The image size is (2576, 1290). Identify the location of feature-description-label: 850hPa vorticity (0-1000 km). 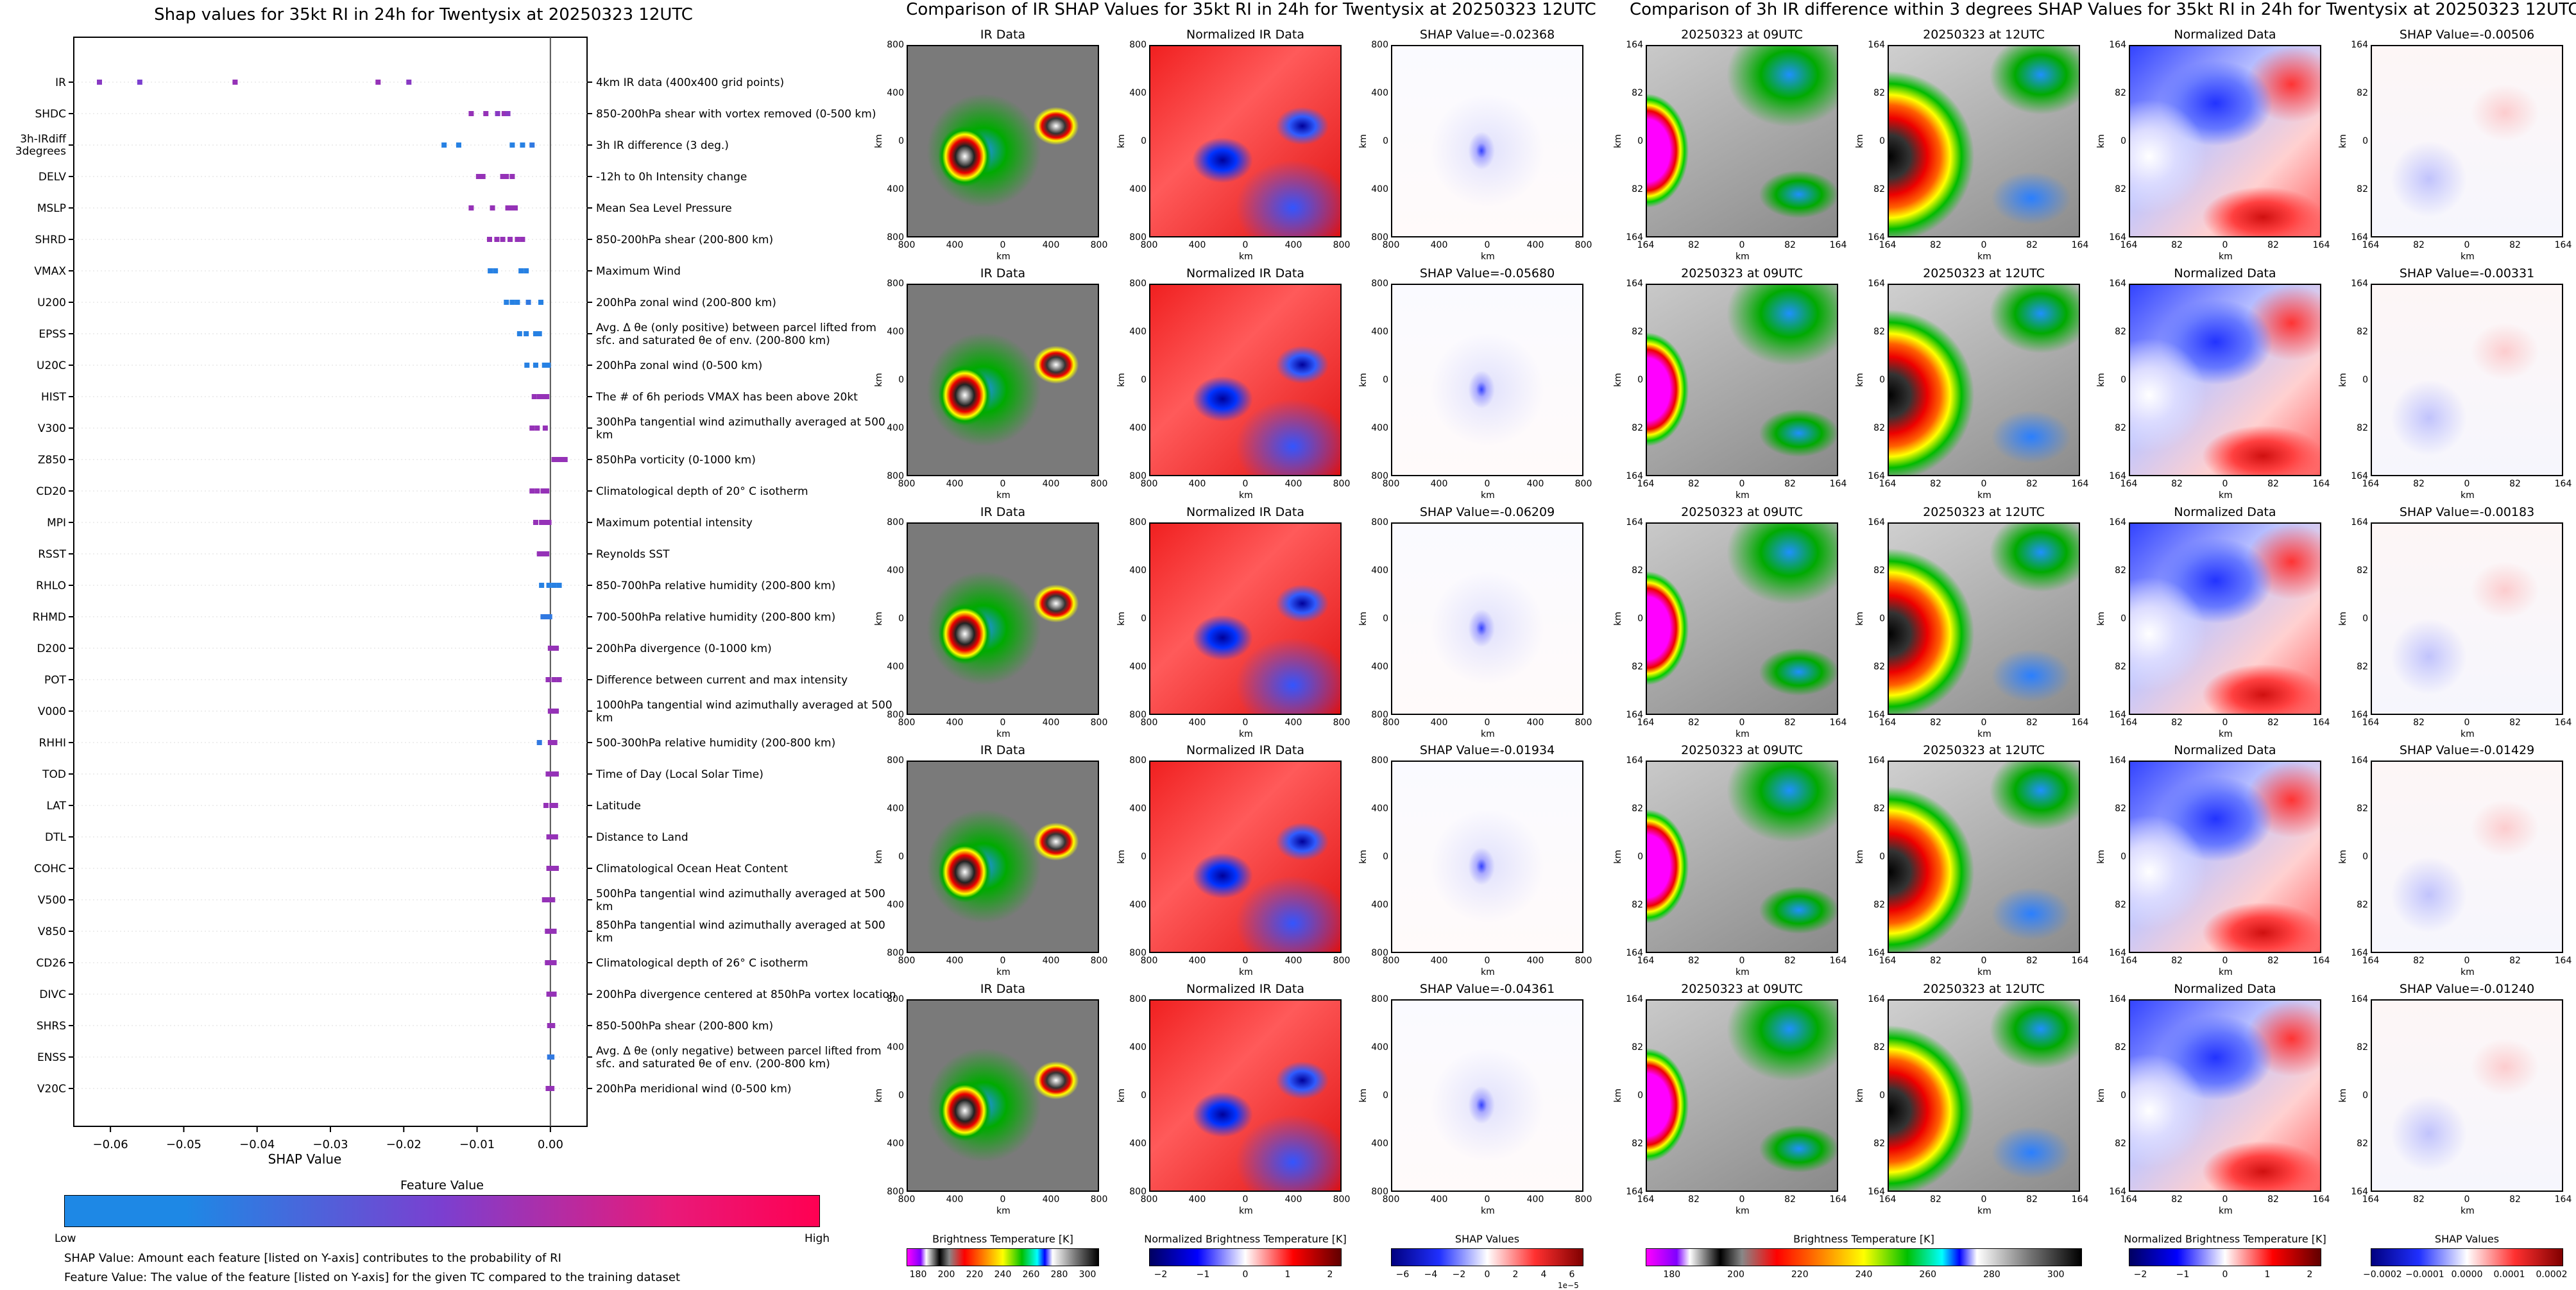
(676, 460).